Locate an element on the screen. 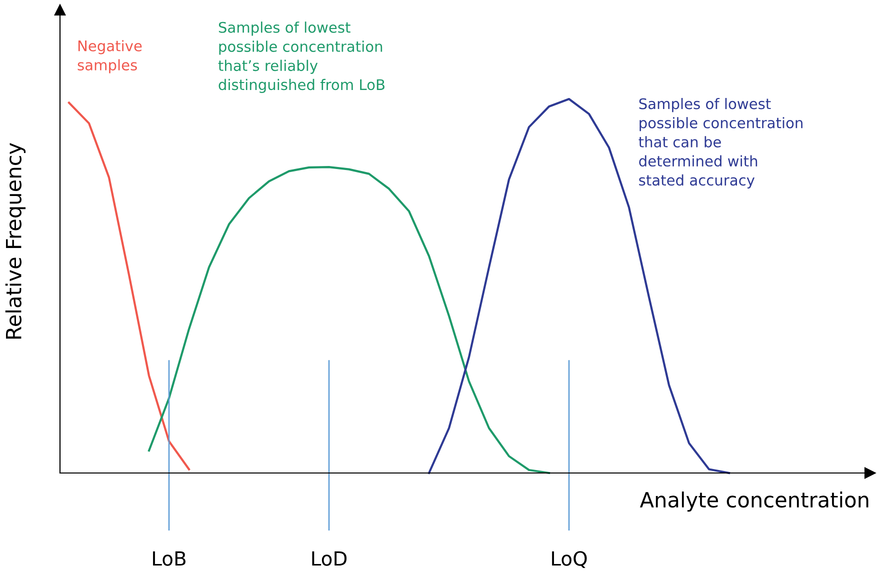 The image size is (884, 575). x-tick-label: LoQ is located at coordinates (569, 559).